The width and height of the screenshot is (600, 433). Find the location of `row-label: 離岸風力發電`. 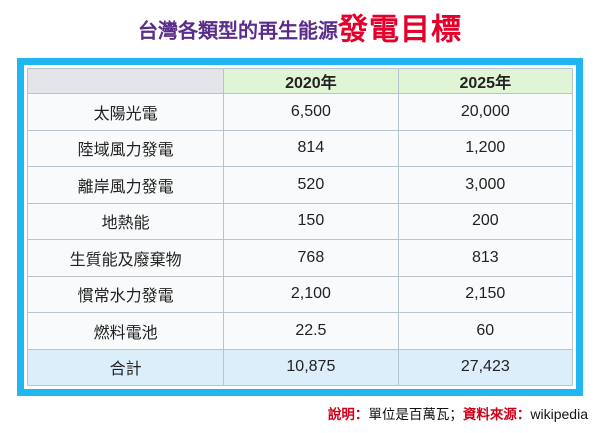

row-label: 離岸風力發電 is located at coordinates (125, 185).